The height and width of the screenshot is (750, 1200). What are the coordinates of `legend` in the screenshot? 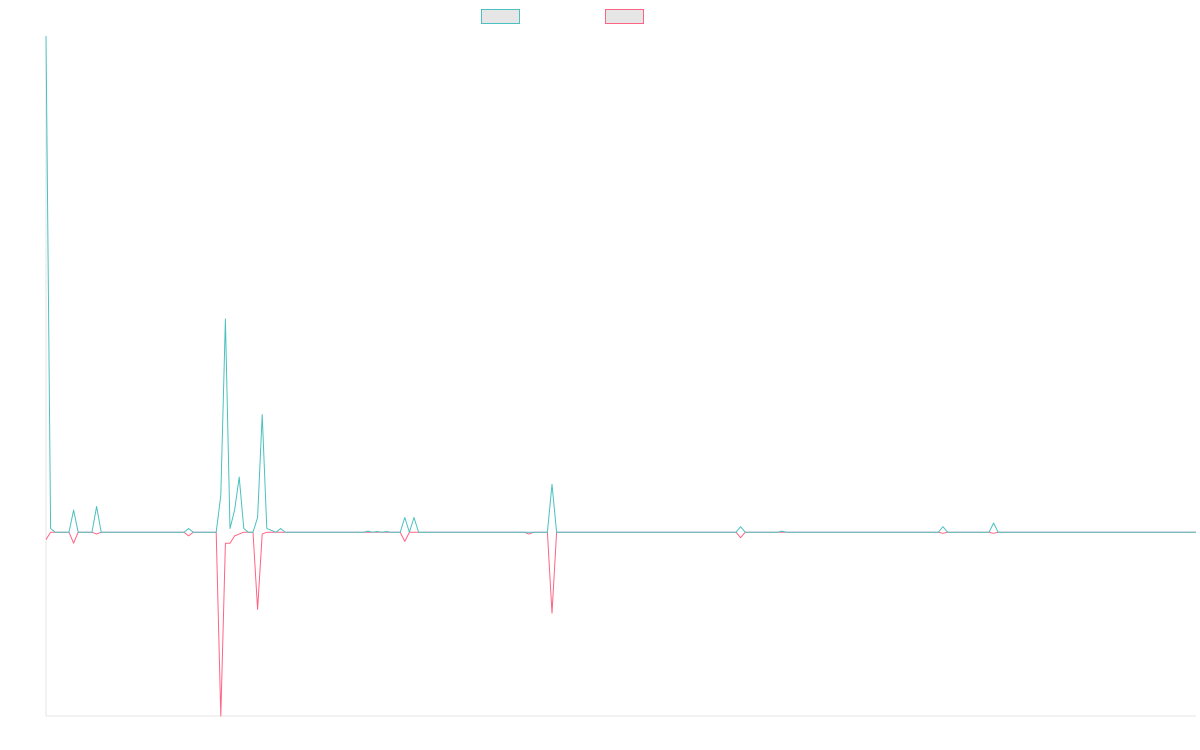 It's located at (600, 18).